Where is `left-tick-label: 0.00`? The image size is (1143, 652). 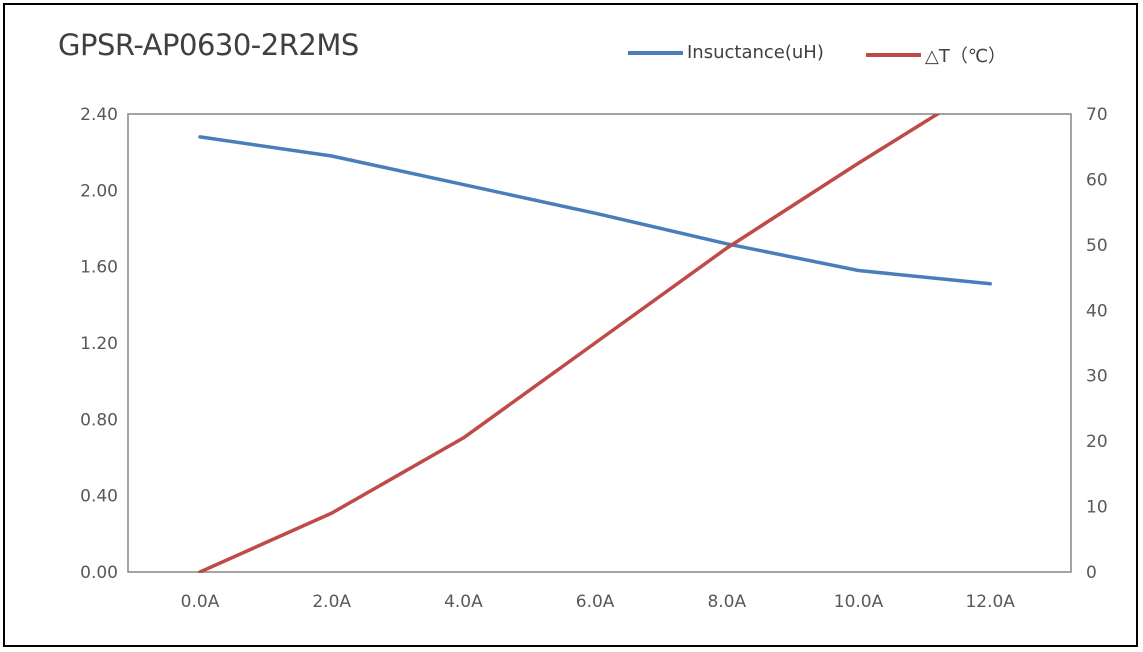 left-tick-label: 0.00 is located at coordinates (99, 573).